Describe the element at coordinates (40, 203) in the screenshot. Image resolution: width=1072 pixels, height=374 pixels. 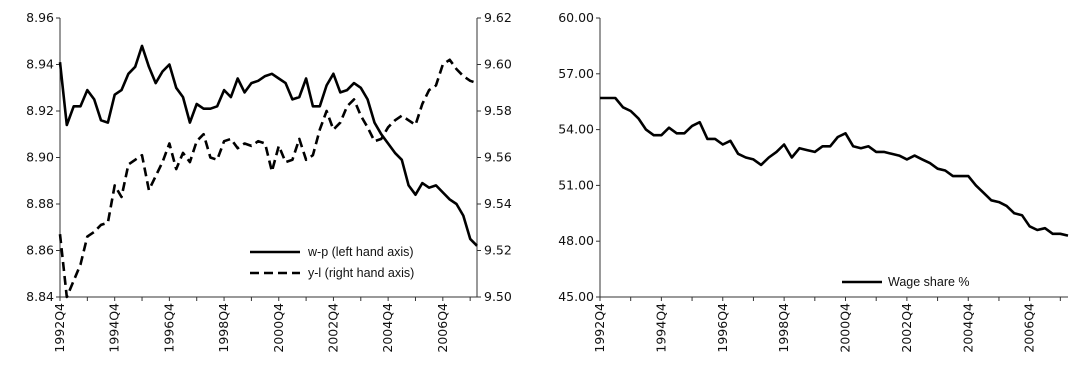
I see `left-y-tick-label: 8.88` at that location.